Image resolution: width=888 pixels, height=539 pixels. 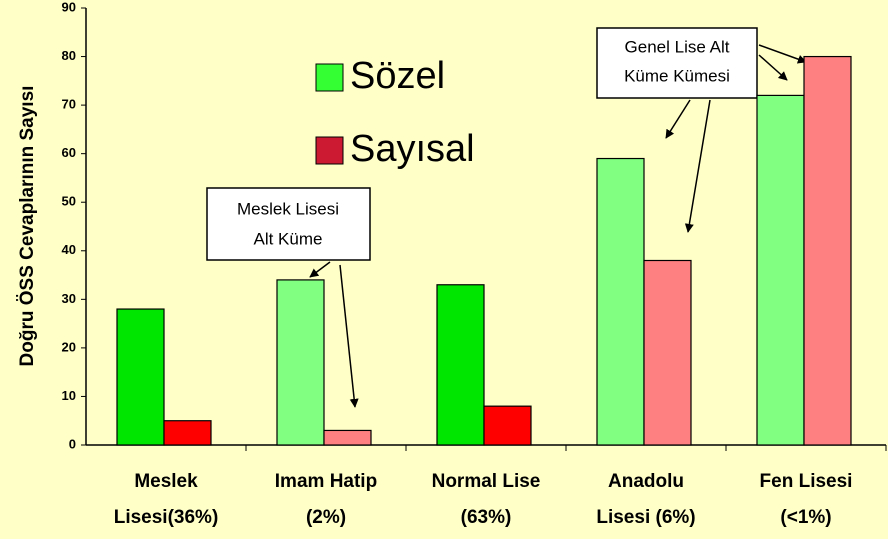 I want to click on y-tick-label: 70, so click(x=69, y=104).